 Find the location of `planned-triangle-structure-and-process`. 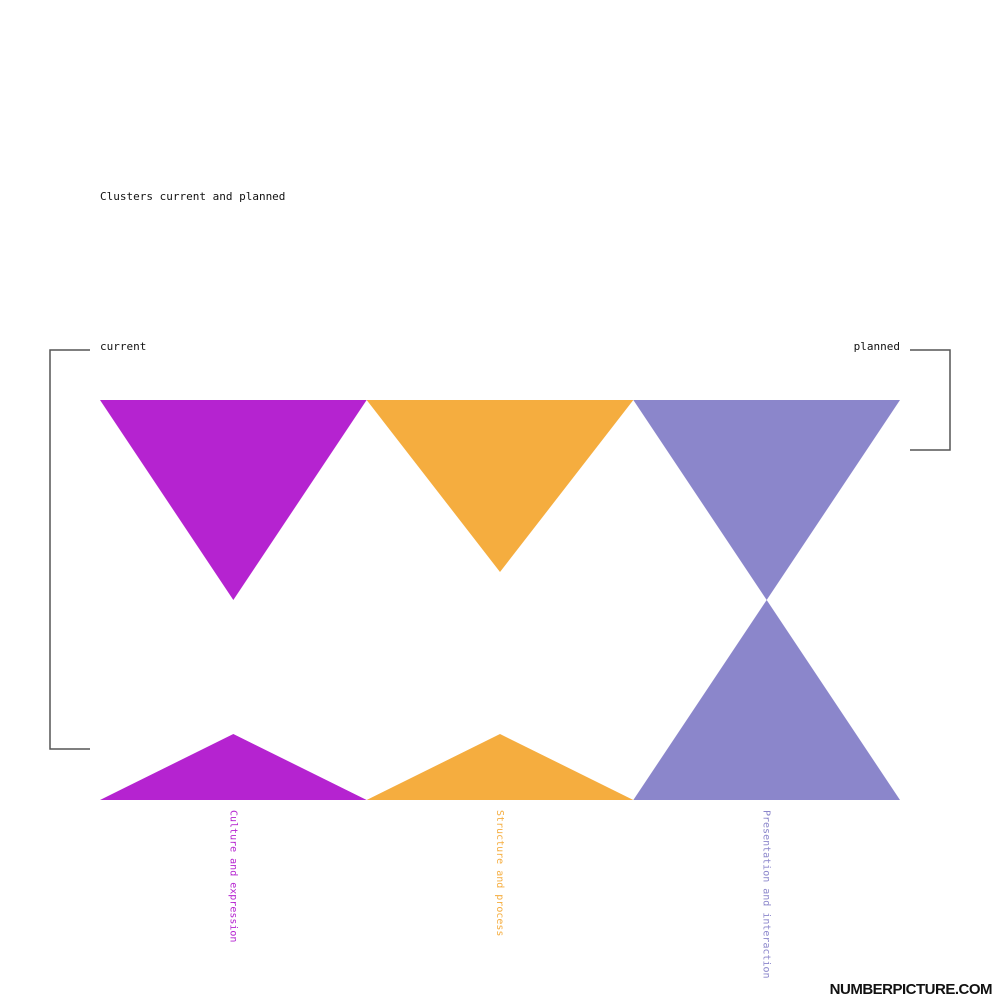

planned-triangle-structure-and-process is located at coordinates (500, 767).